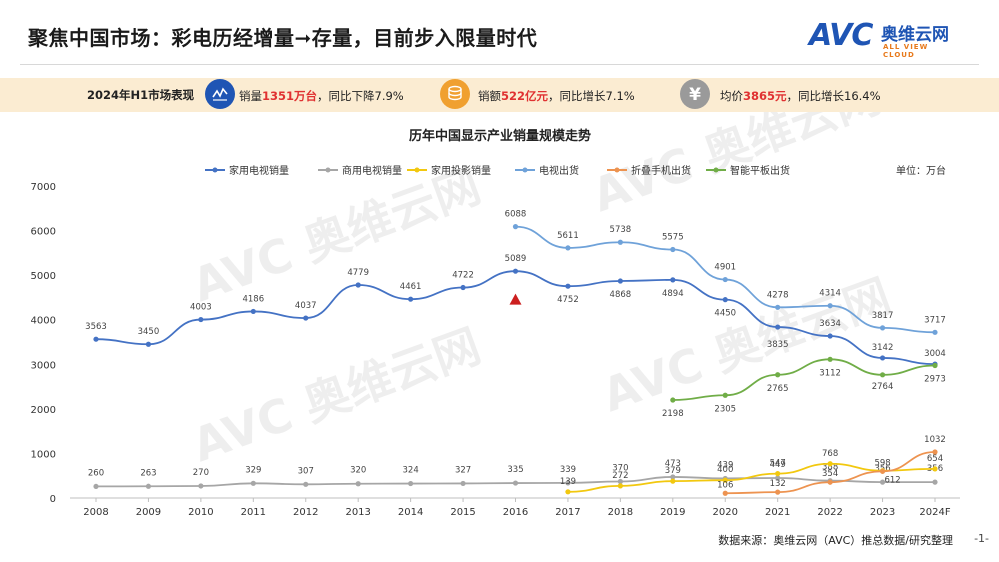 The image size is (999, 562). What do you see at coordinates (935, 320) in the screenshot?
I see `data-label: 3717` at bounding box center [935, 320].